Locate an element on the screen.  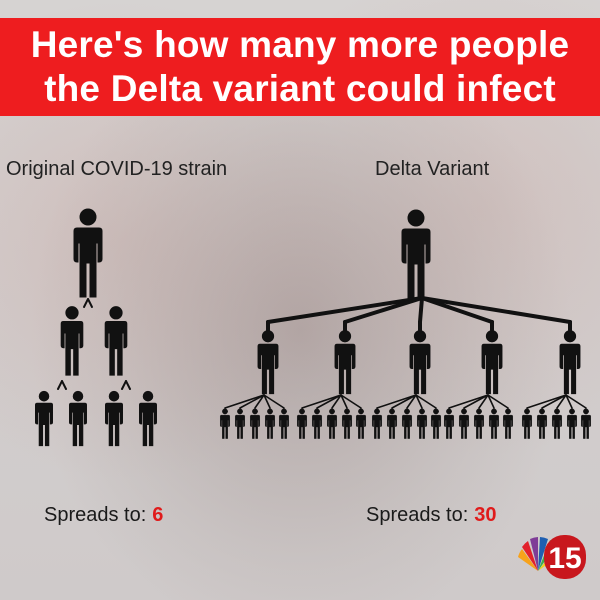
headline-line-1: Here's how many more people is located at coordinates (300, 44).